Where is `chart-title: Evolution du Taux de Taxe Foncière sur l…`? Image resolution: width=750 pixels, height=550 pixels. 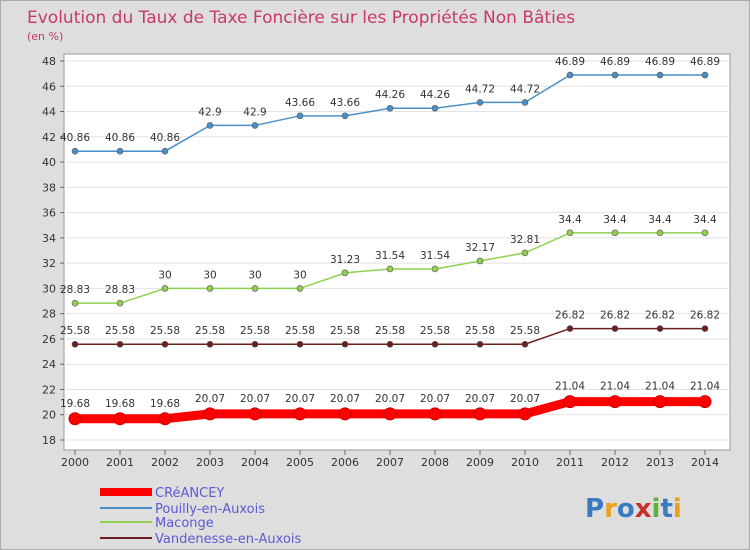
chart-title: Evolution du Taux de Taxe Foncière sur l… is located at coordinates (301, 18).